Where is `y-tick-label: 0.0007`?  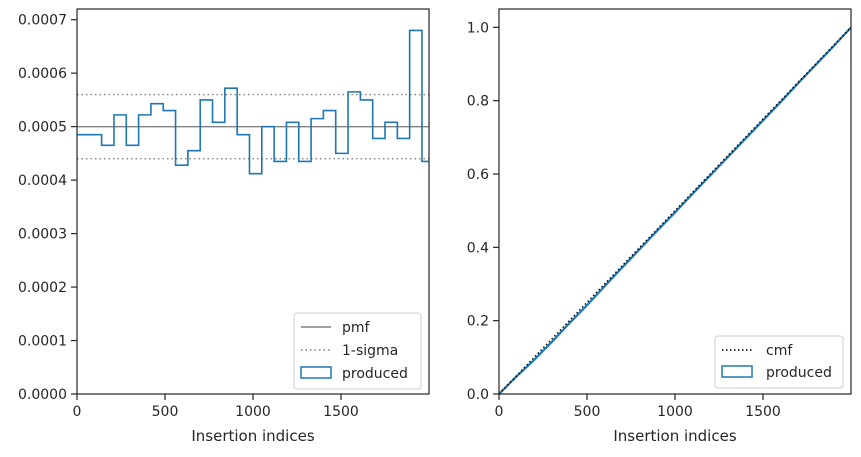 y-tick-label: 0.0007 is located at coordinates (42, 21).